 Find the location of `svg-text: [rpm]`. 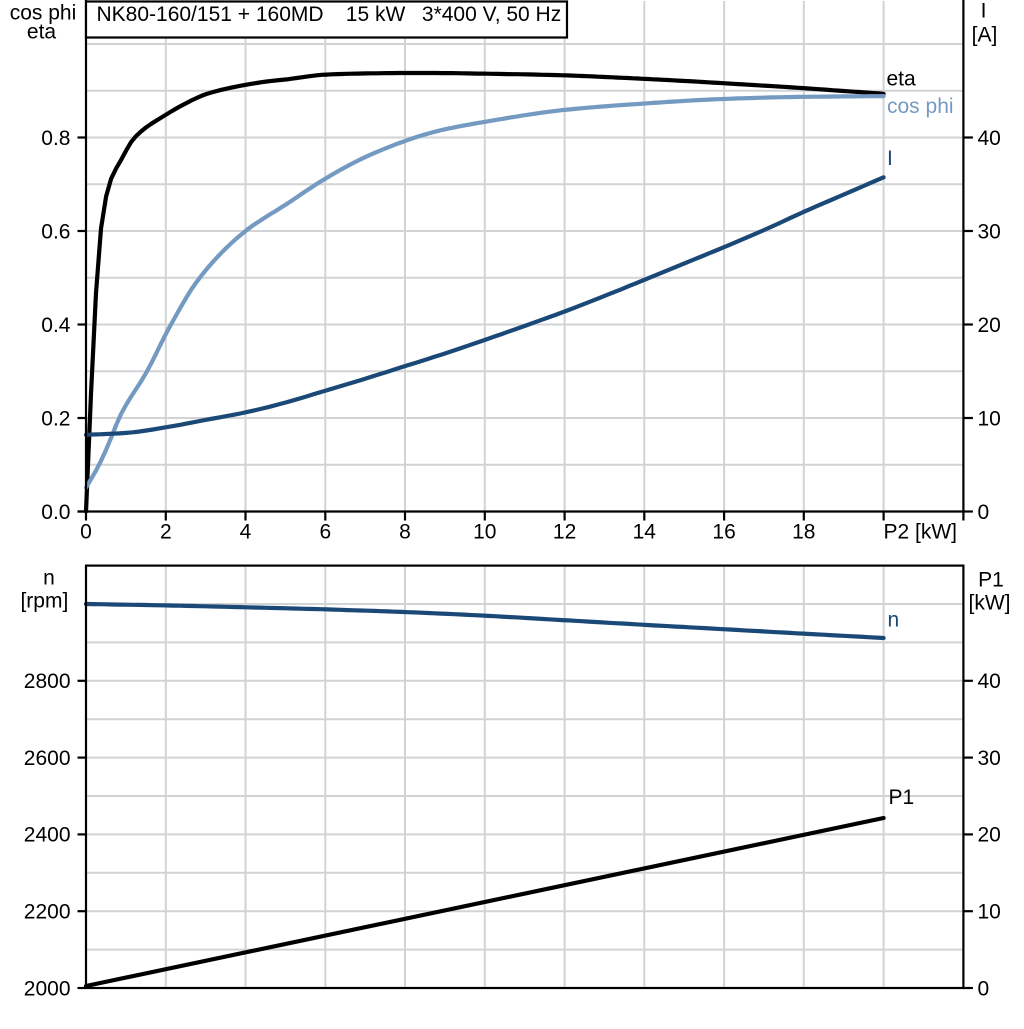

svg-text: [rpm] is located at coordinates (44, 601).